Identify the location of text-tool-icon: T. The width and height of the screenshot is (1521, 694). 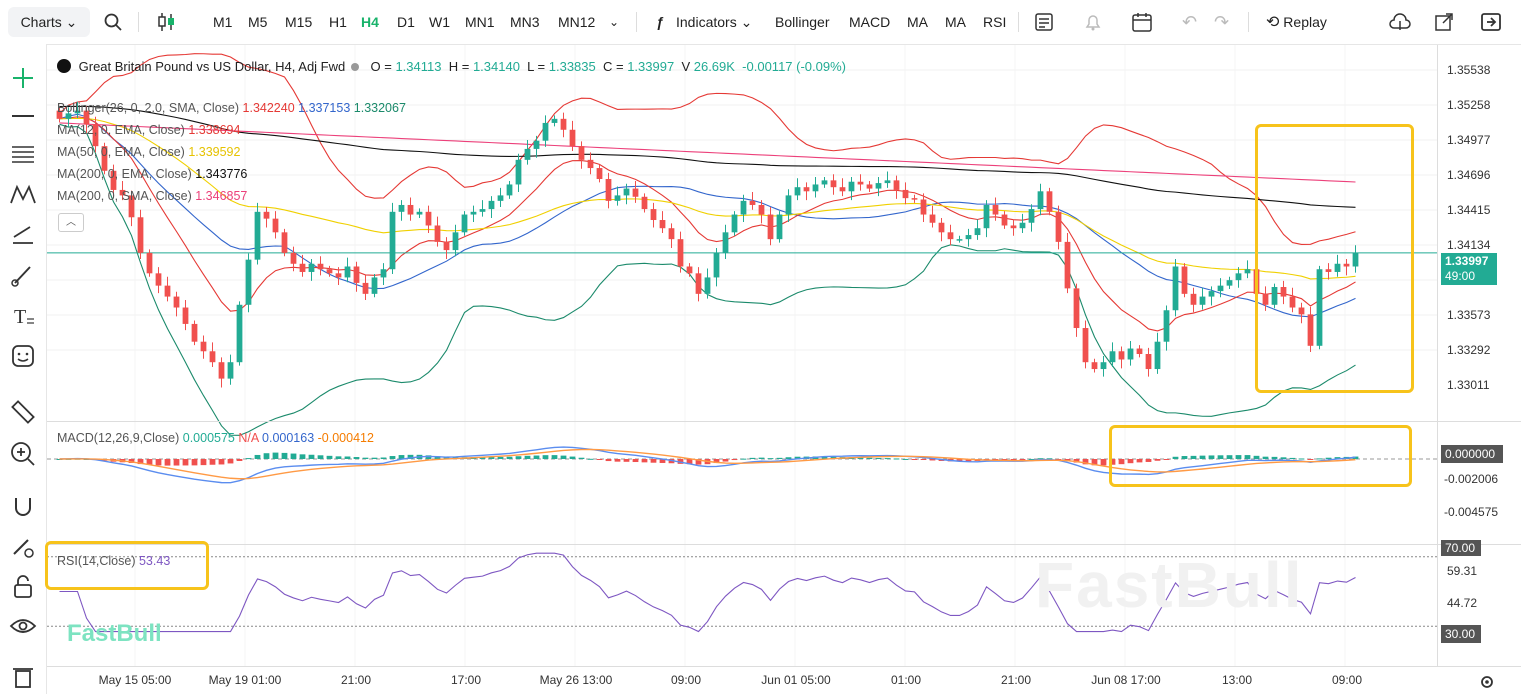
(23, 316).